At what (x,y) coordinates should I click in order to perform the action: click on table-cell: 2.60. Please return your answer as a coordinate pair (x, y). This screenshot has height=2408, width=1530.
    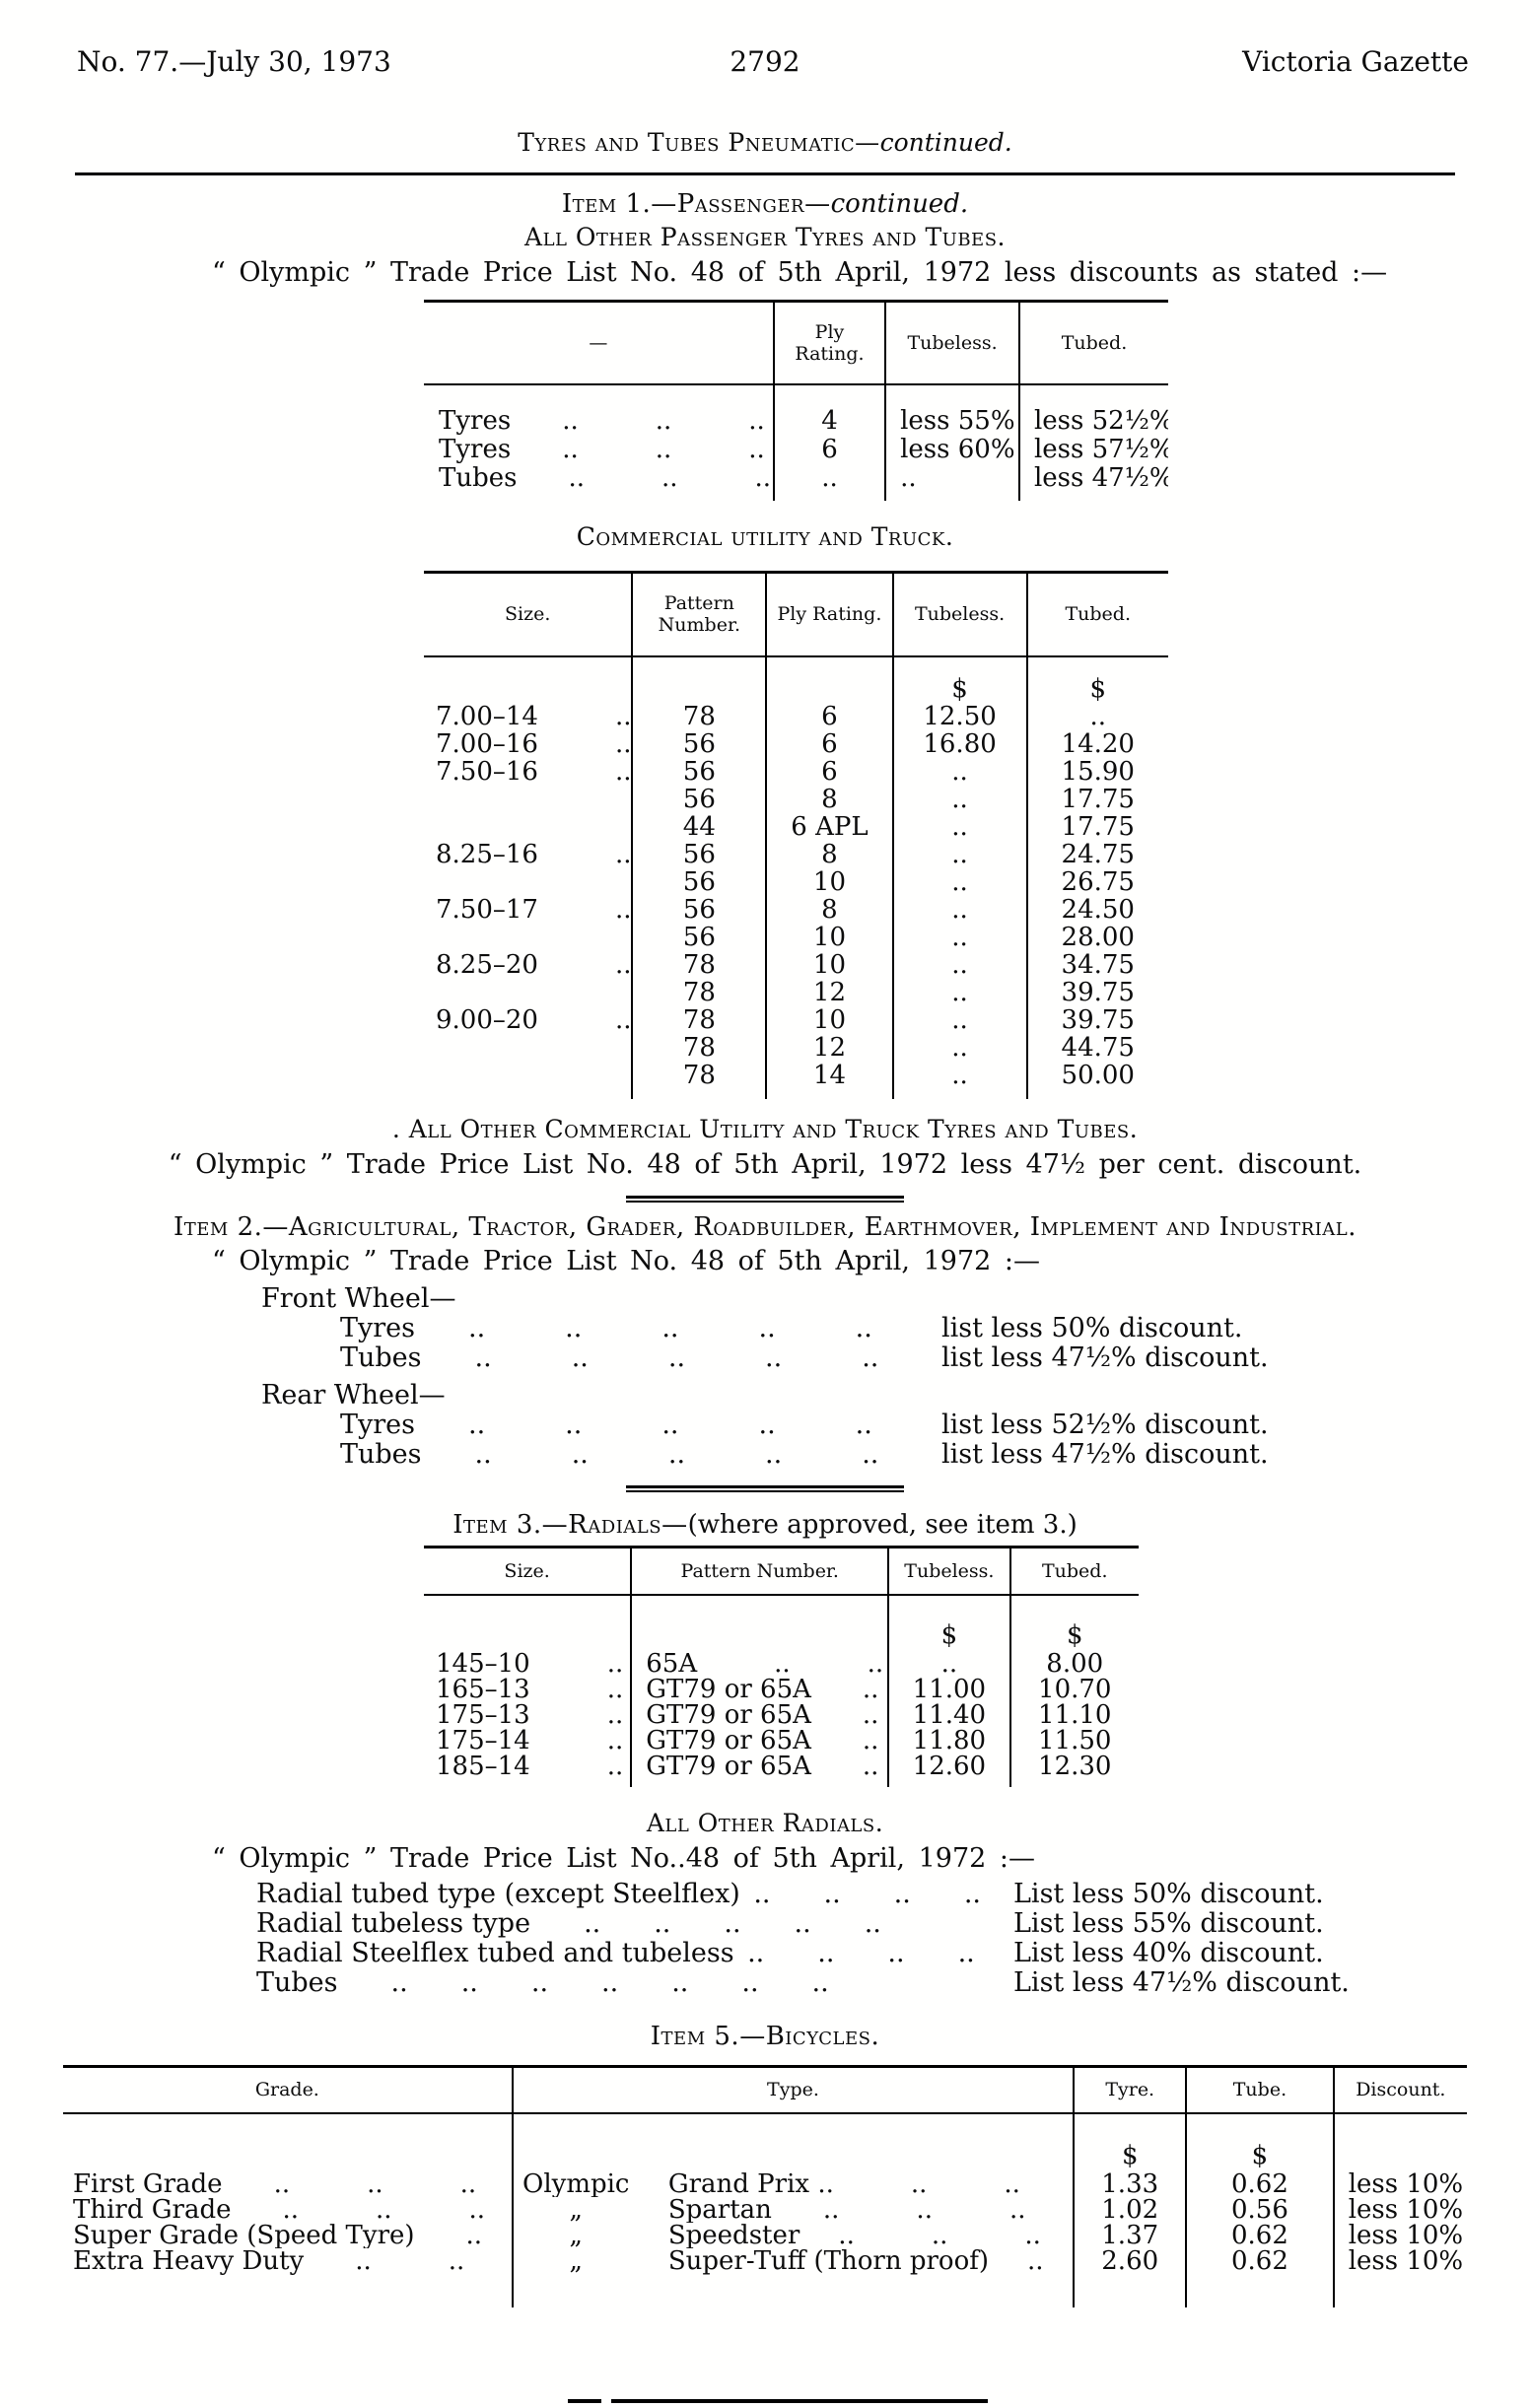
    Looking at the image, I should click on (1130, 2278).